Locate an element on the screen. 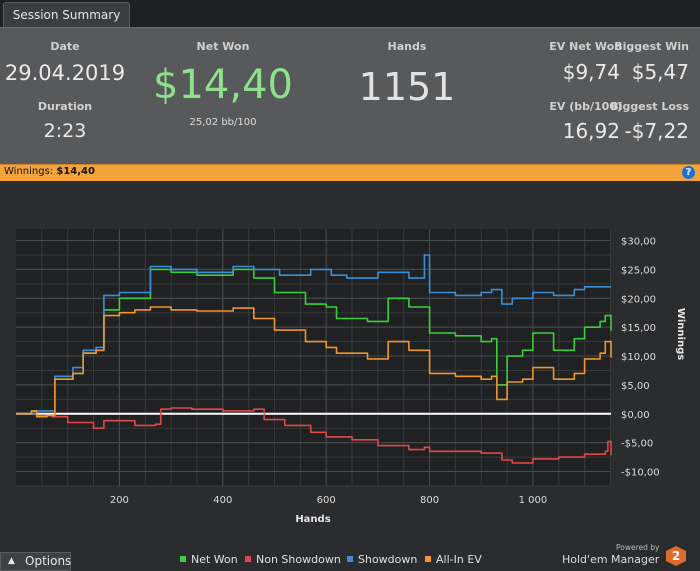 Image resolution: width=700 pixels, height=571 pixels. netwon-label: Net Won is located at coordinates (223, 46).